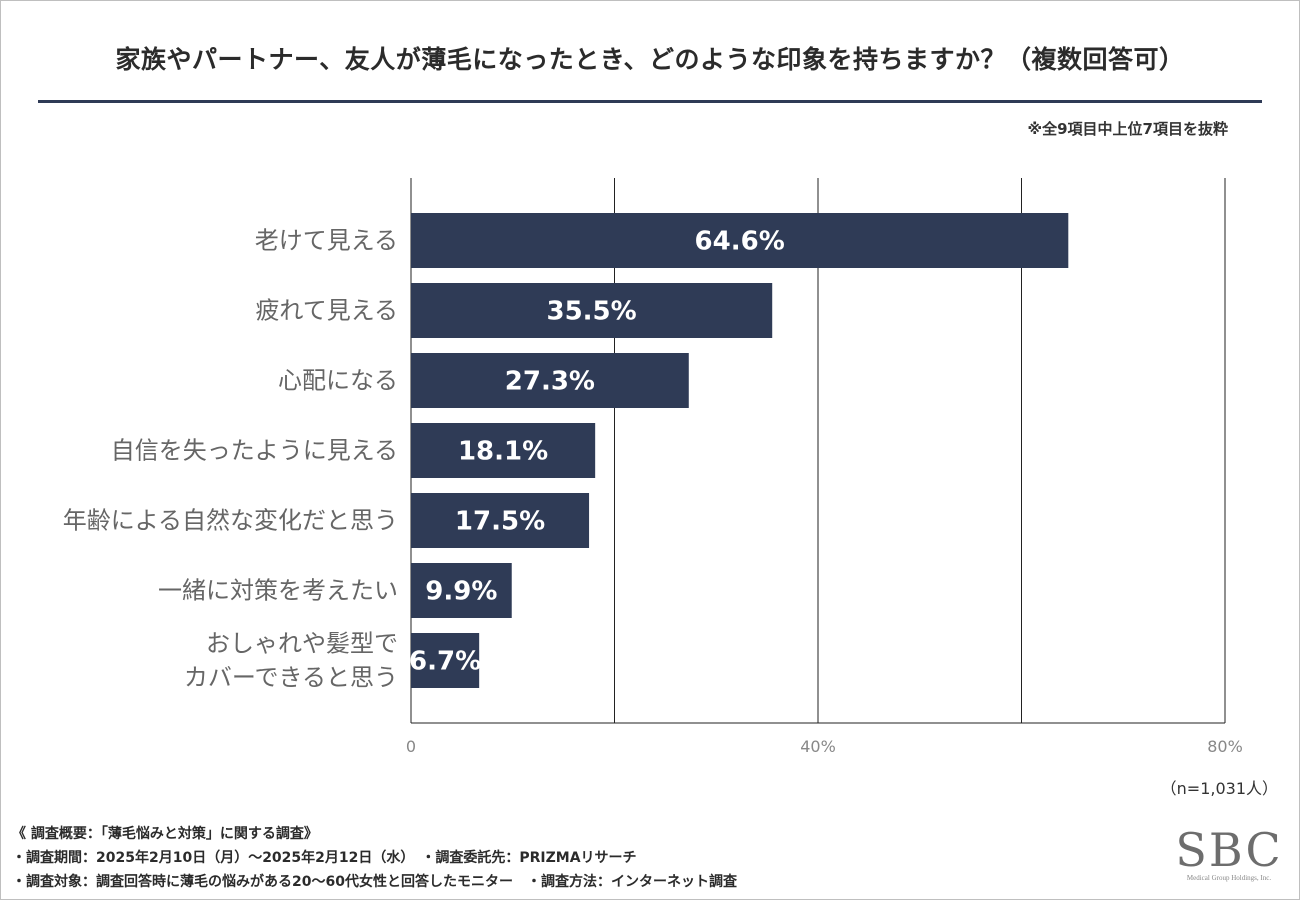 Image resolution: width=1300 pixels, height=900 pixels. I want to click on category-label-2: 心配になる, so click(338, 381).